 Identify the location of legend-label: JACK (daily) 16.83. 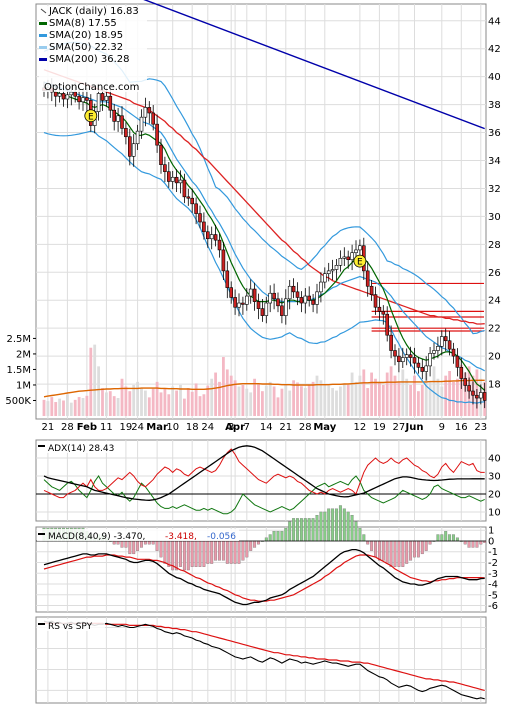
(93, 11).